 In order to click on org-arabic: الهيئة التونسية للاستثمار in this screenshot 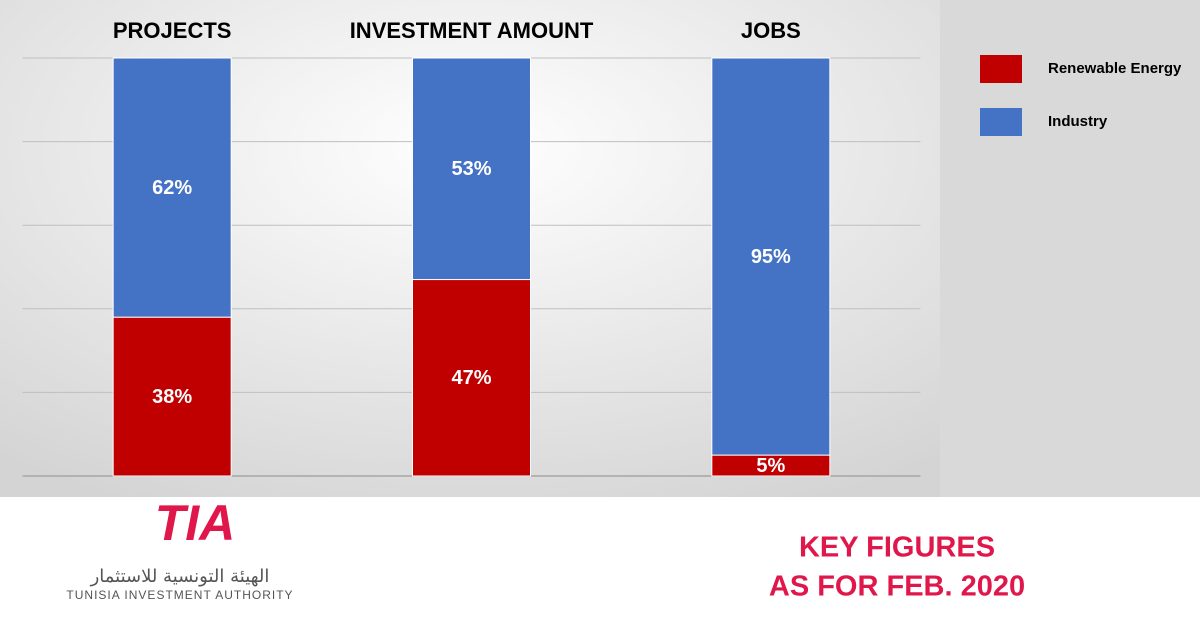, I will do `click(180, 576)`.